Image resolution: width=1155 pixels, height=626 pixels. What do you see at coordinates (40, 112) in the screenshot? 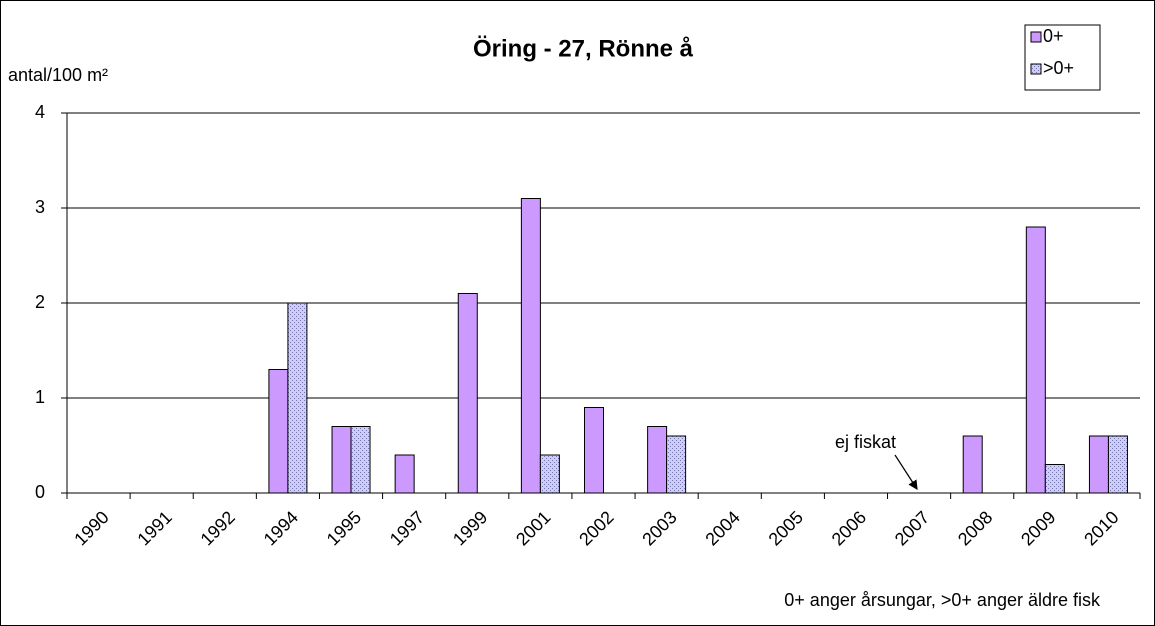
I see `y-tick-label: 4` at bounding box center [40, 112].